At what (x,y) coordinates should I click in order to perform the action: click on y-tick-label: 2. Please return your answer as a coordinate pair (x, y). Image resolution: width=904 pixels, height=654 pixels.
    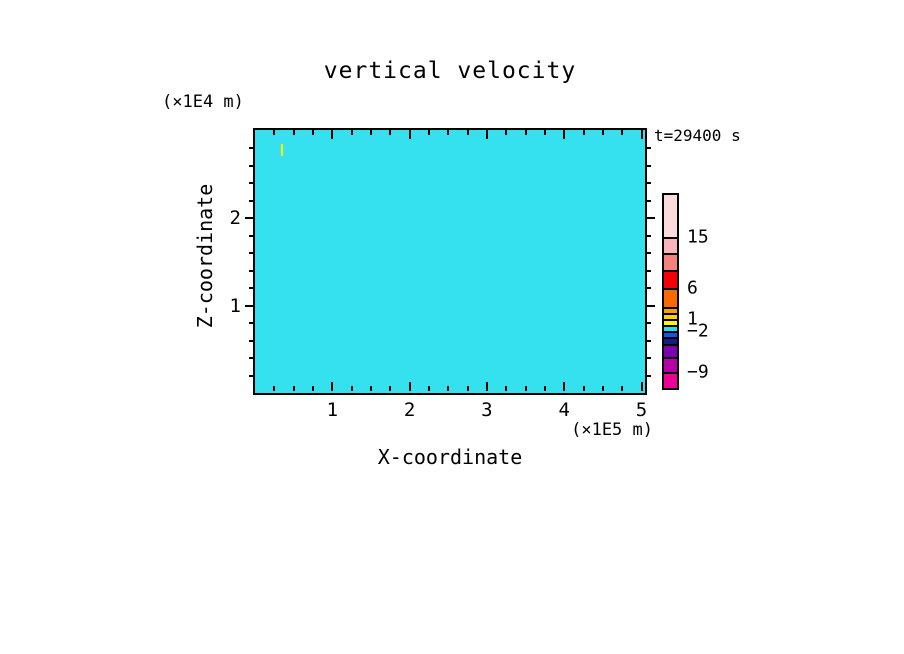
    Looking at the image, I should click on (235, 218).